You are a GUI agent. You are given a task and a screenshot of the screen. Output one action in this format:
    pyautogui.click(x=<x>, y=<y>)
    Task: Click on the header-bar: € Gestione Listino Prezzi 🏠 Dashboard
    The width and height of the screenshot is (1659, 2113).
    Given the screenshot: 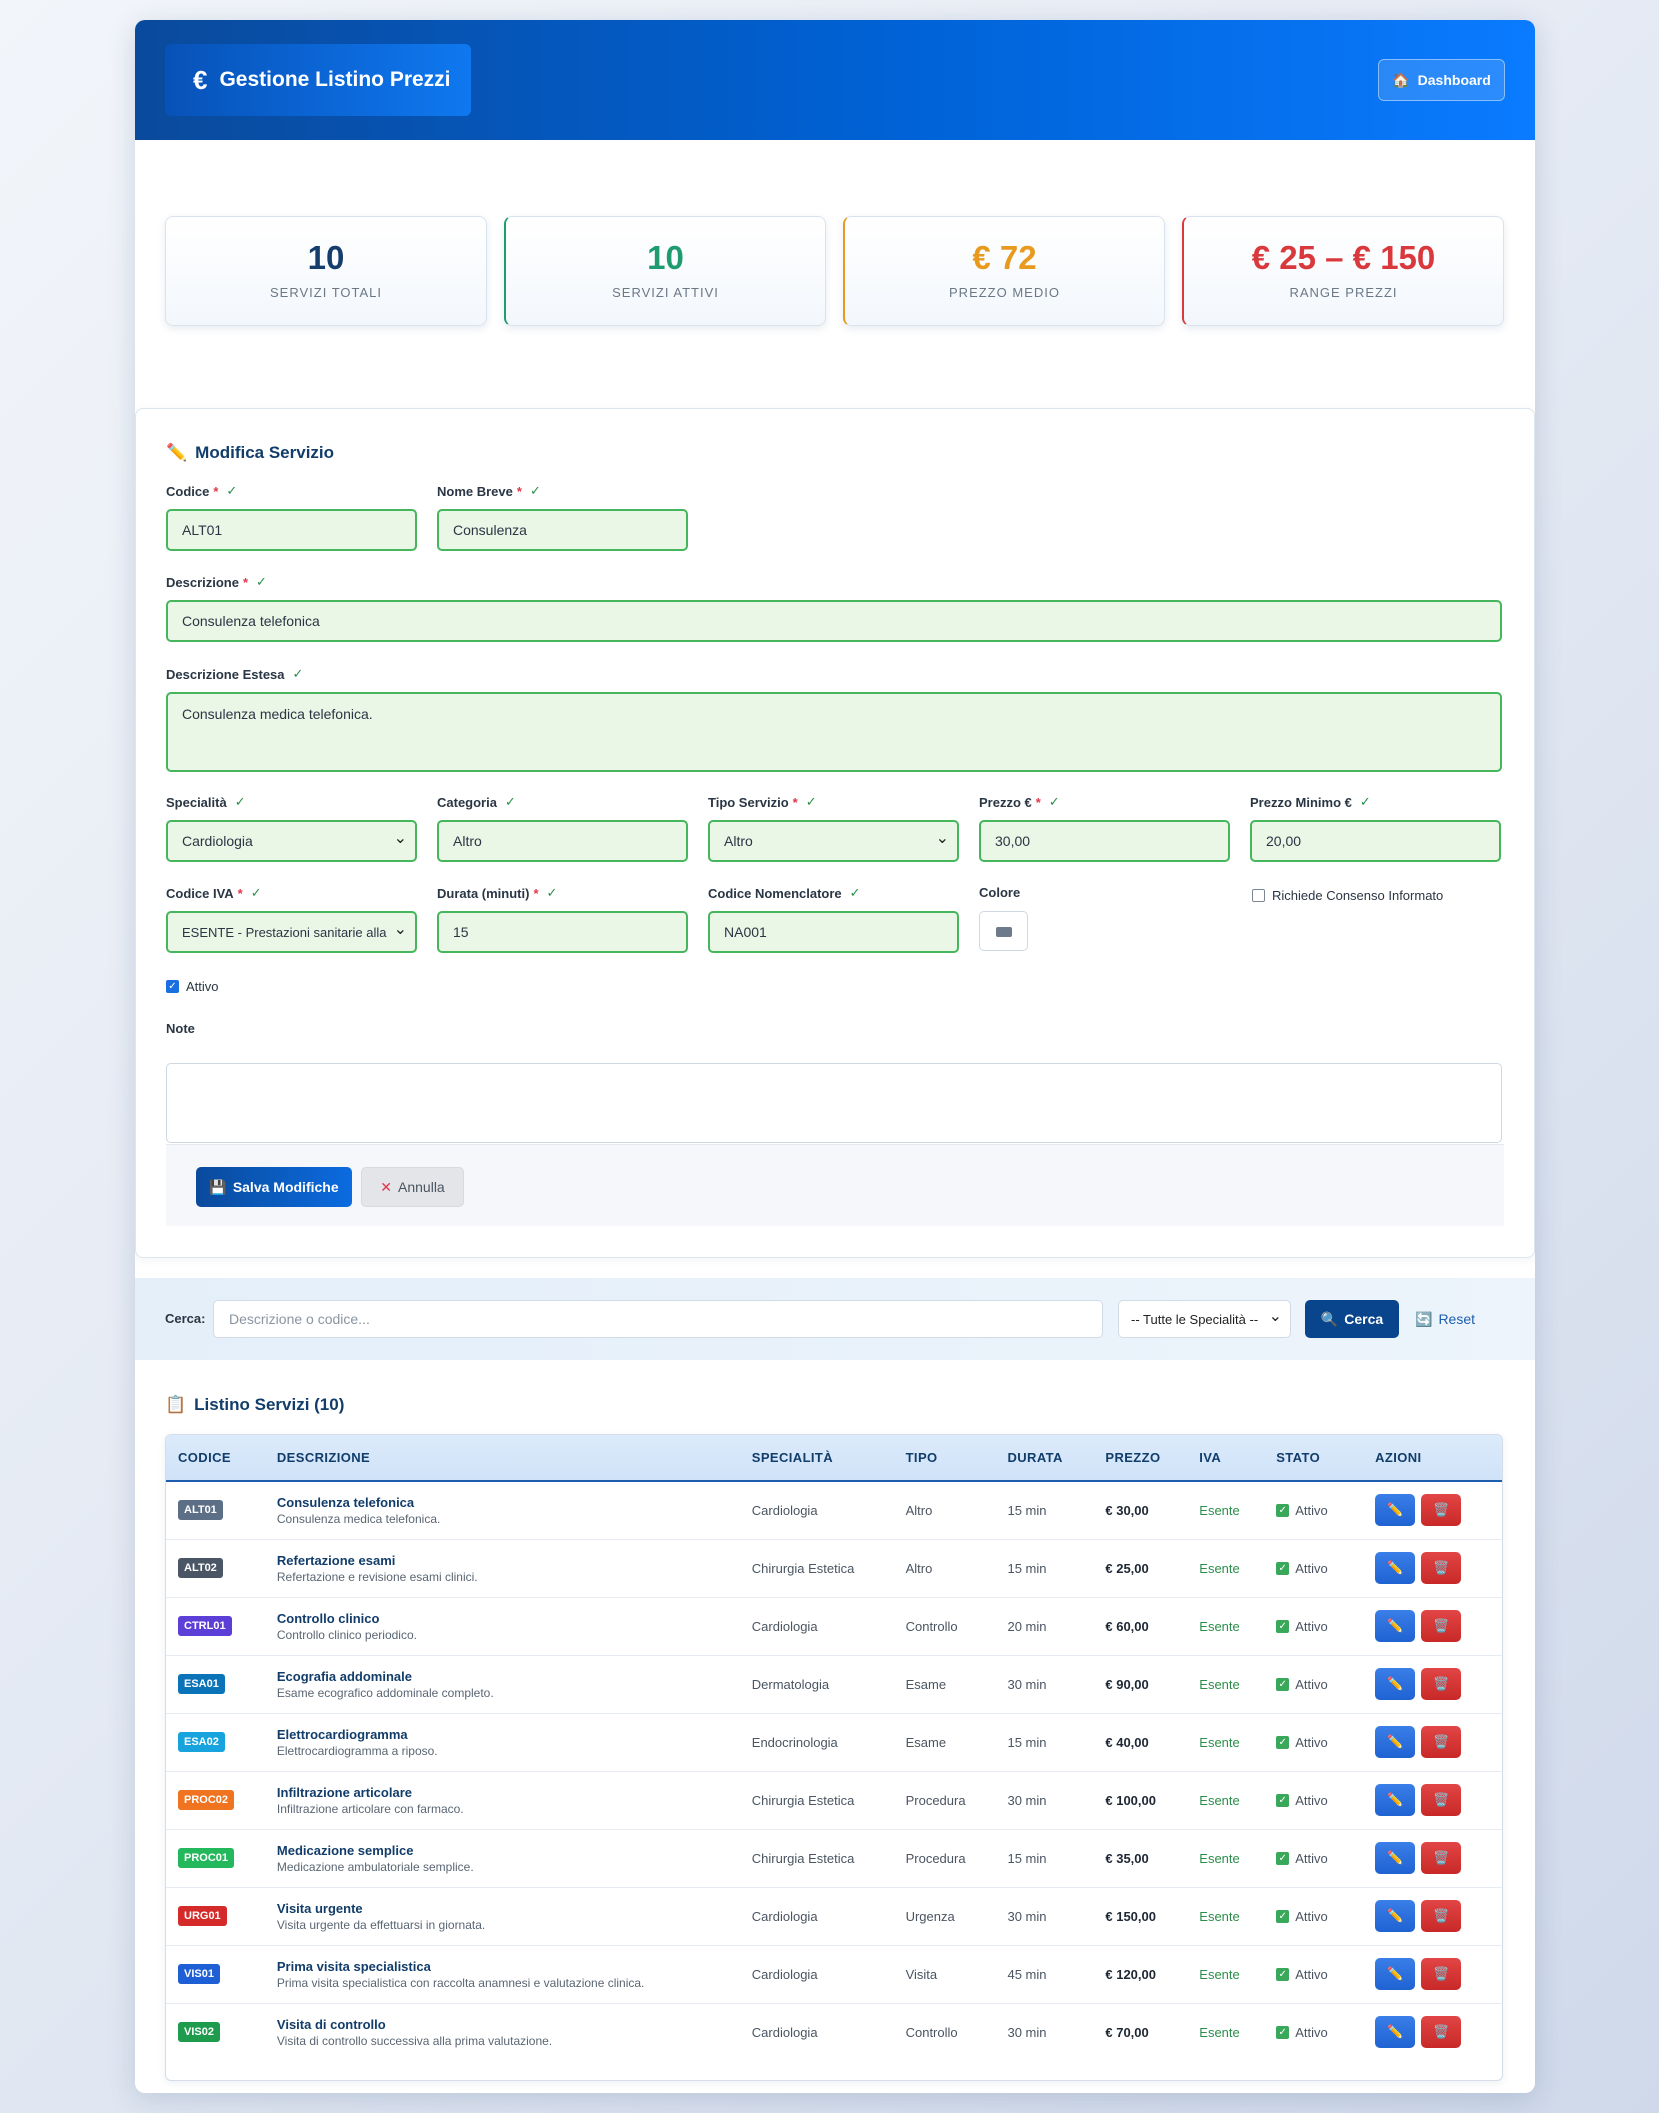 What is the action you would take?
    pyautogui.click(x=835, y=80)
    